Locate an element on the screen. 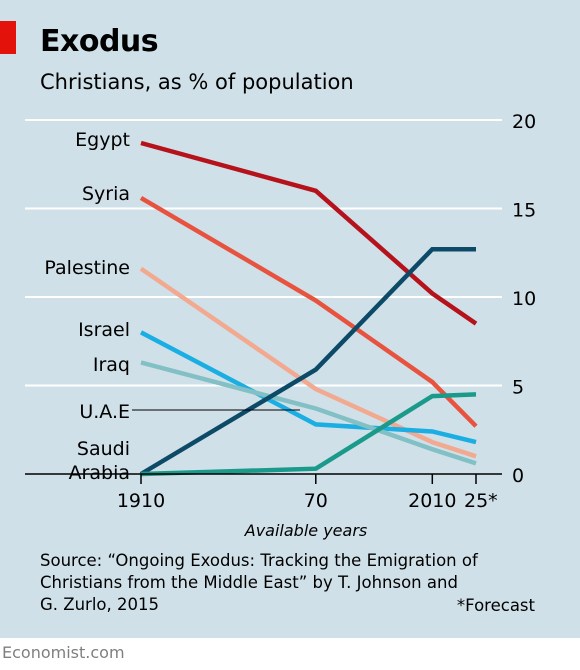 This screenshot has height=670, width=580. forecast-footnote: *Forecast is located at coordinates (495, 605).